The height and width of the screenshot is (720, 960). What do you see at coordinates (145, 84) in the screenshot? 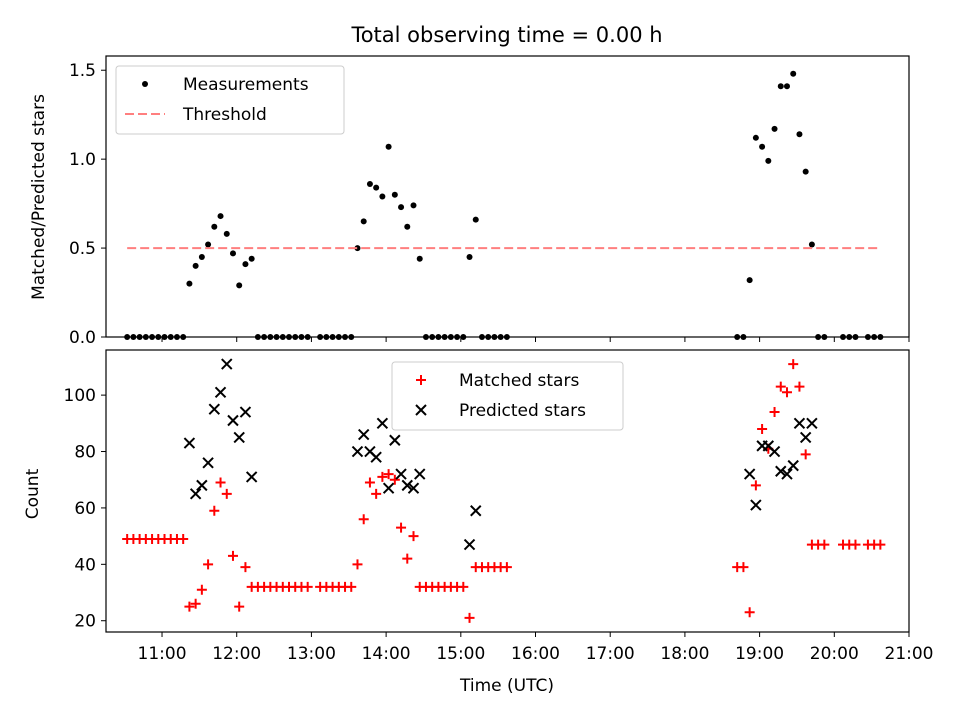
I see `legend-marker` at bounding box center [145, 84].